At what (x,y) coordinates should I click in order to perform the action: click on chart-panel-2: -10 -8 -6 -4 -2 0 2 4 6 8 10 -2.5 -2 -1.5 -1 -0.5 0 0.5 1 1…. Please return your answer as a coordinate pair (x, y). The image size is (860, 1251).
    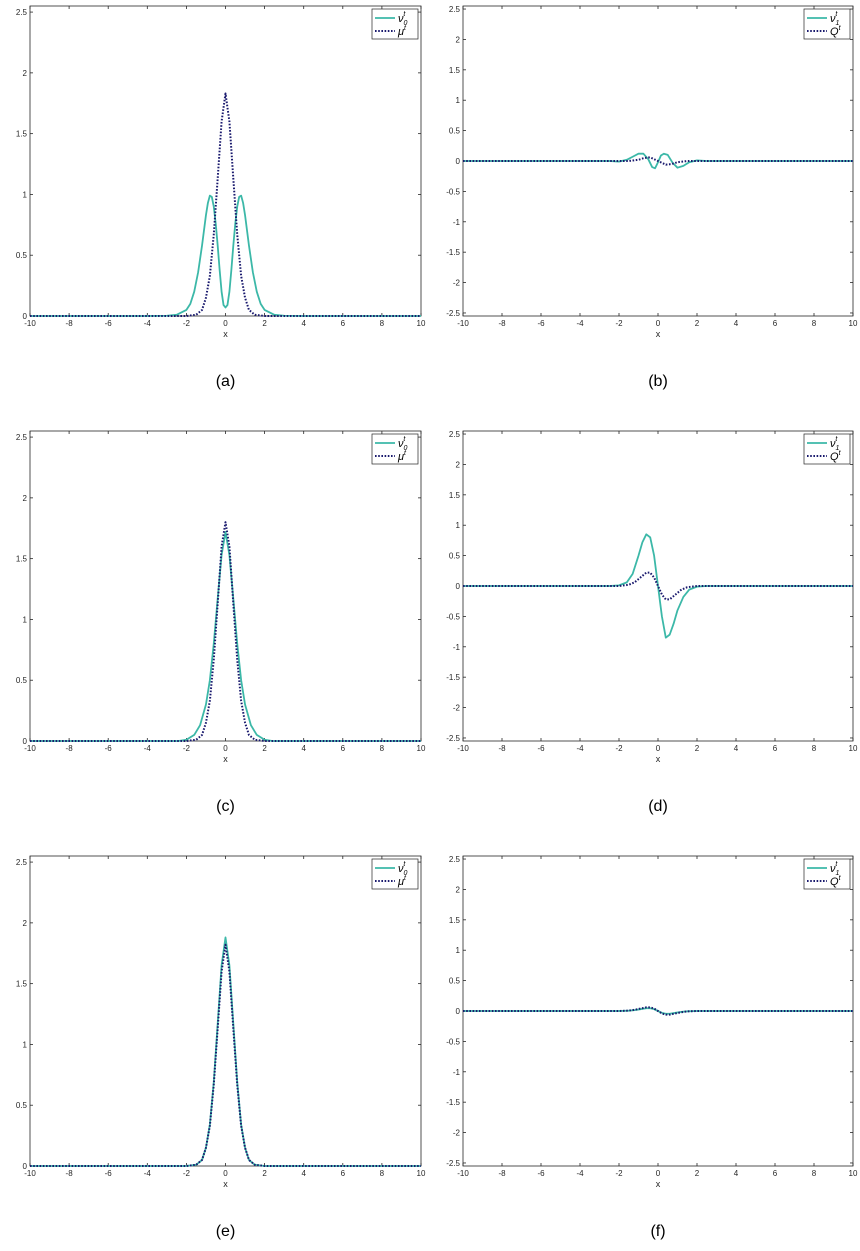
    Looking at the image, I should click on (652, 197).